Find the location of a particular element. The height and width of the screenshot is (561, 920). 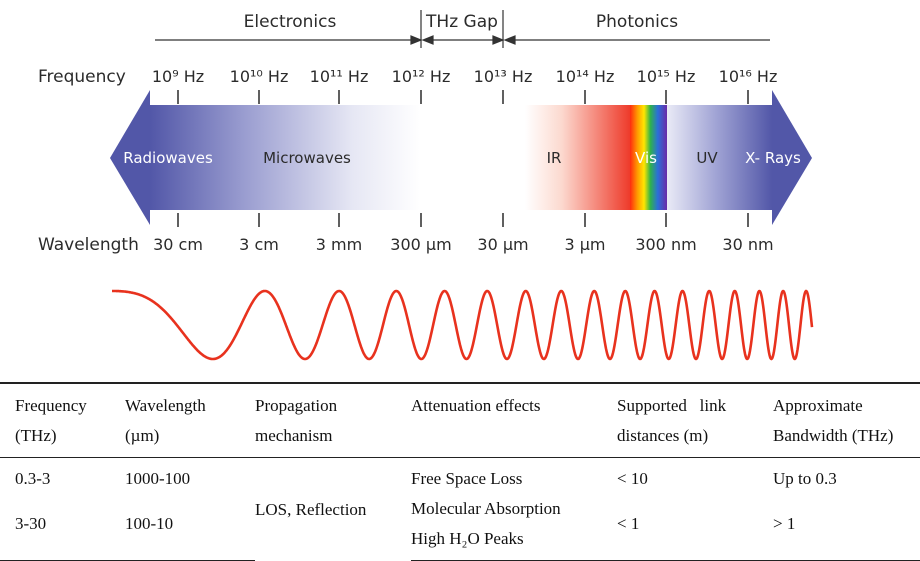

cell-attenuation: Molecular Absorption High H₂O Peaks is located at coordinates (514, 527).